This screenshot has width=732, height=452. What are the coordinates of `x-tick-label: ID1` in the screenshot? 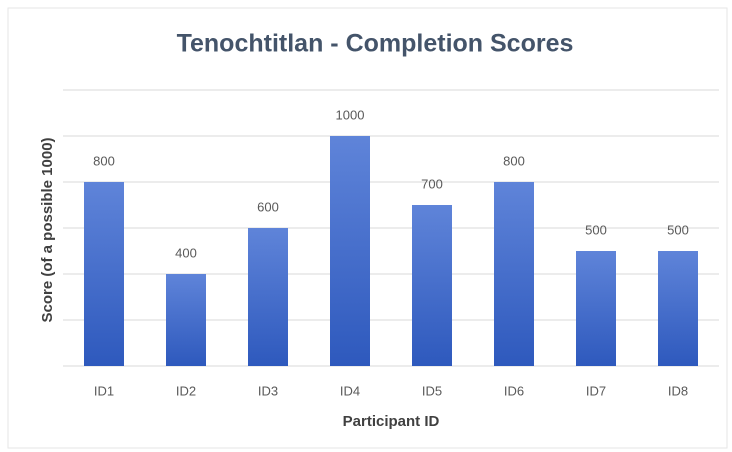 It's located at (104, 390).